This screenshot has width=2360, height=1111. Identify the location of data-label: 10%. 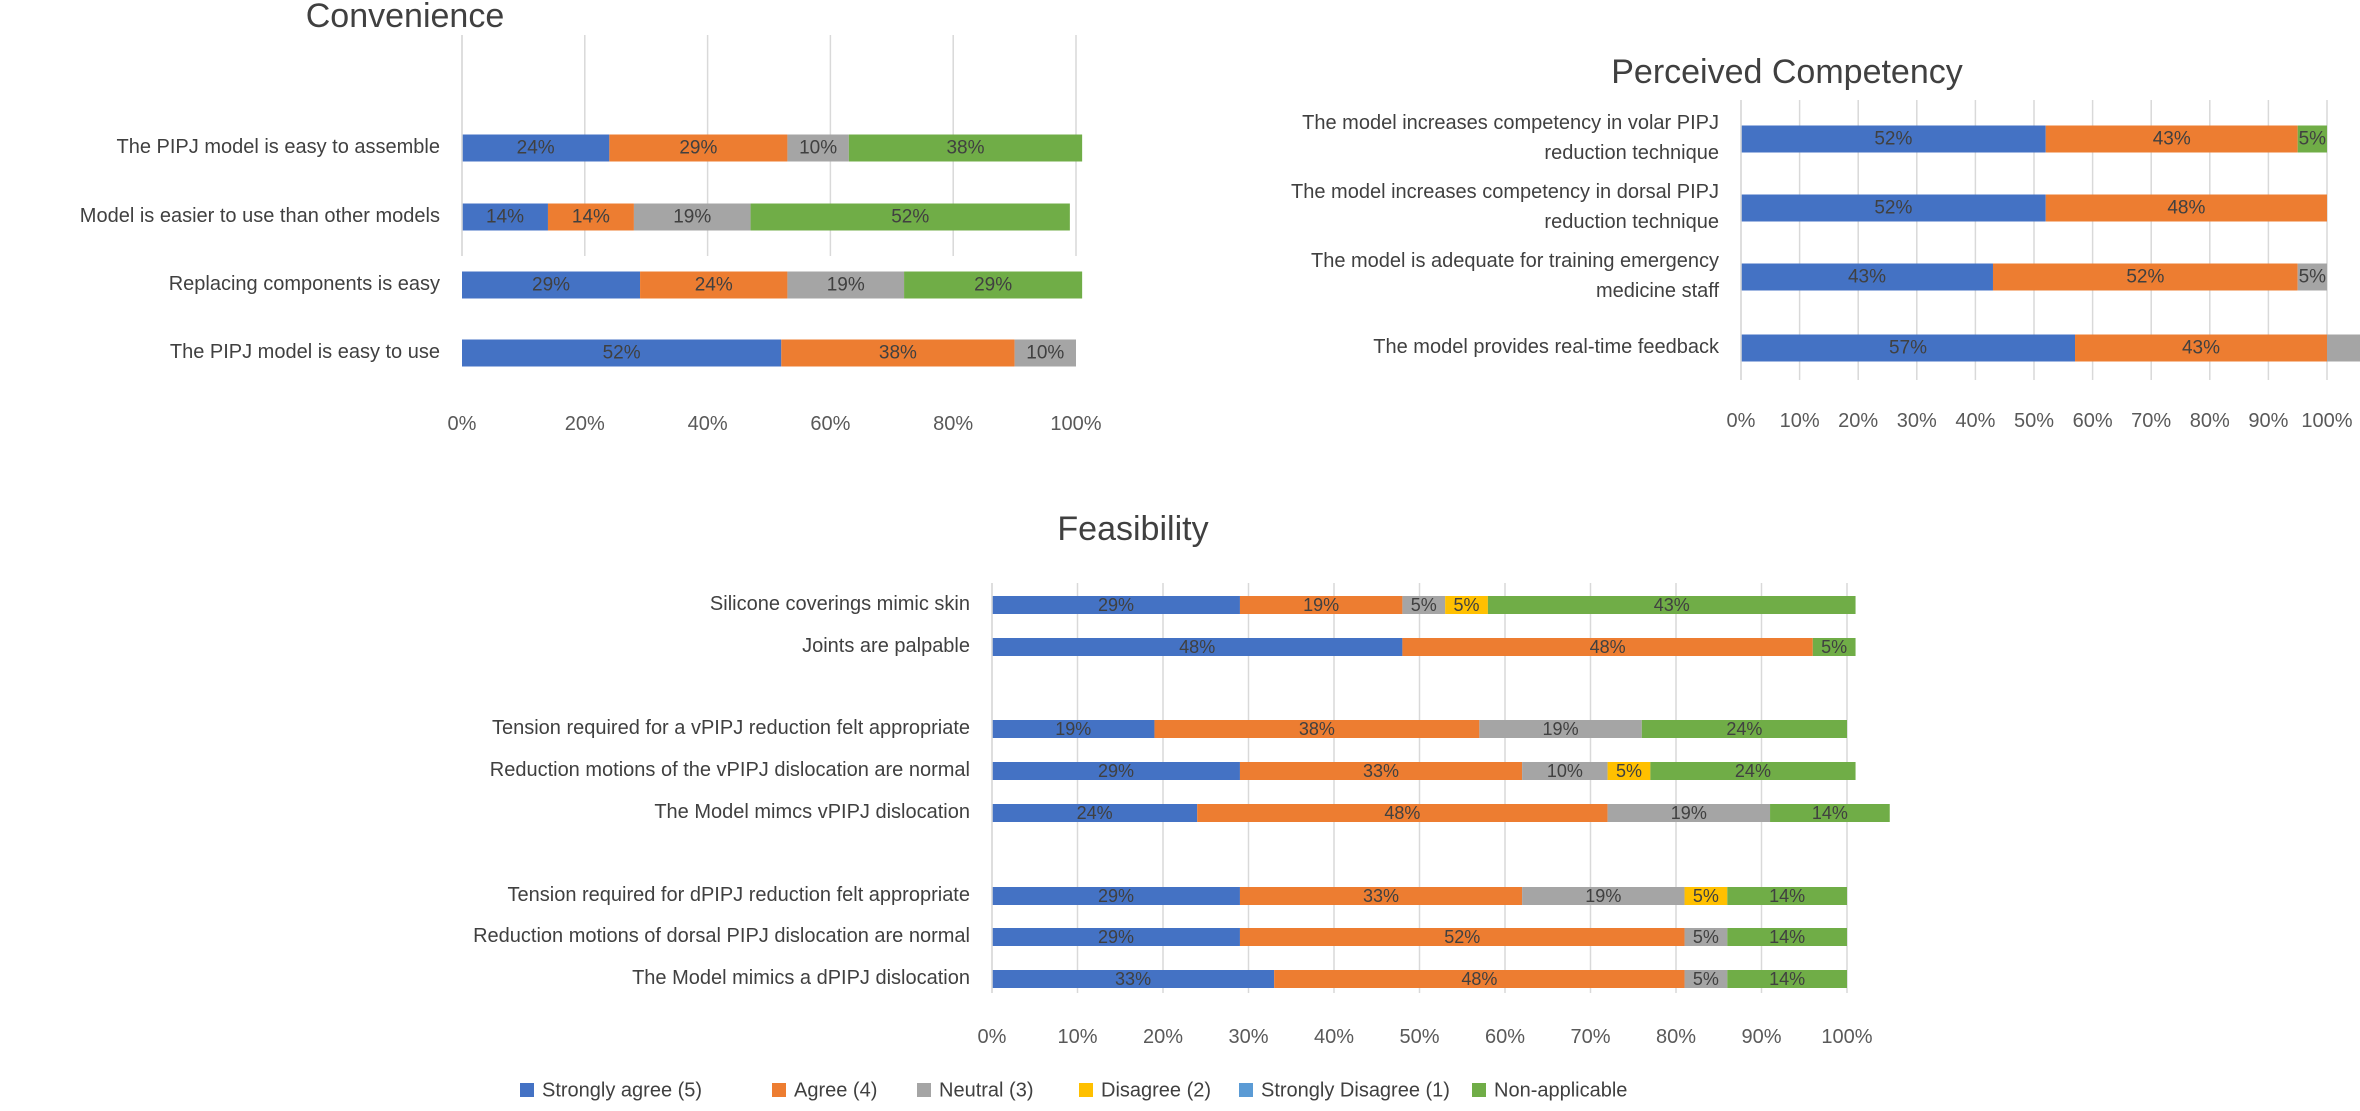
(818, 148).